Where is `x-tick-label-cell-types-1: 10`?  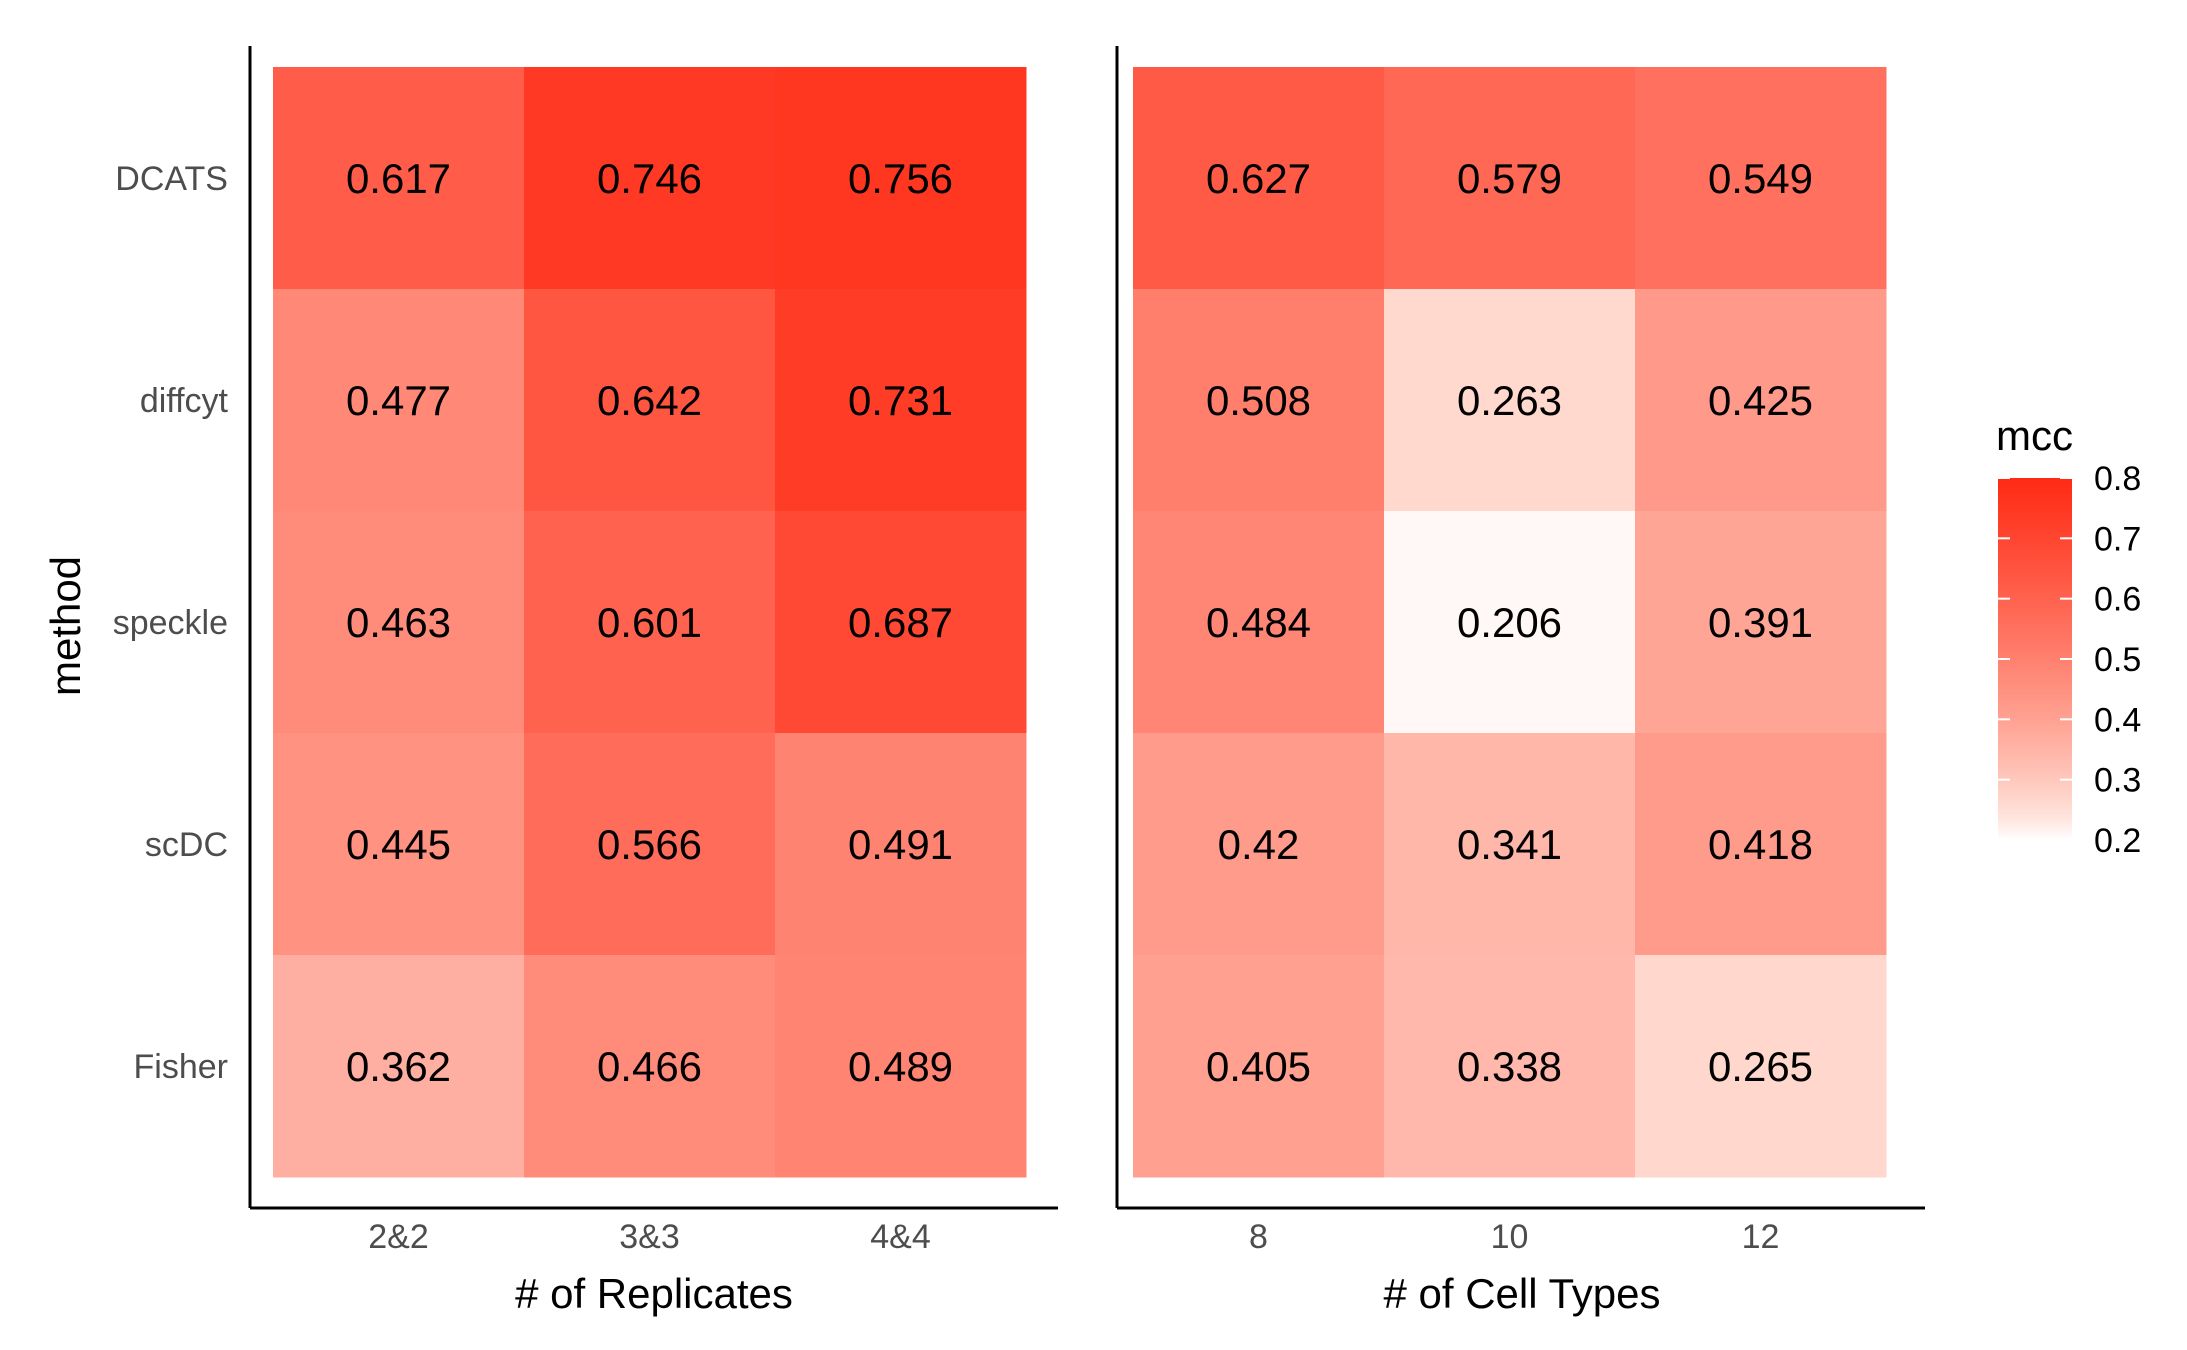
x-tick-label-cell-types-1: 10 is located at coordinates (1510, 1237).